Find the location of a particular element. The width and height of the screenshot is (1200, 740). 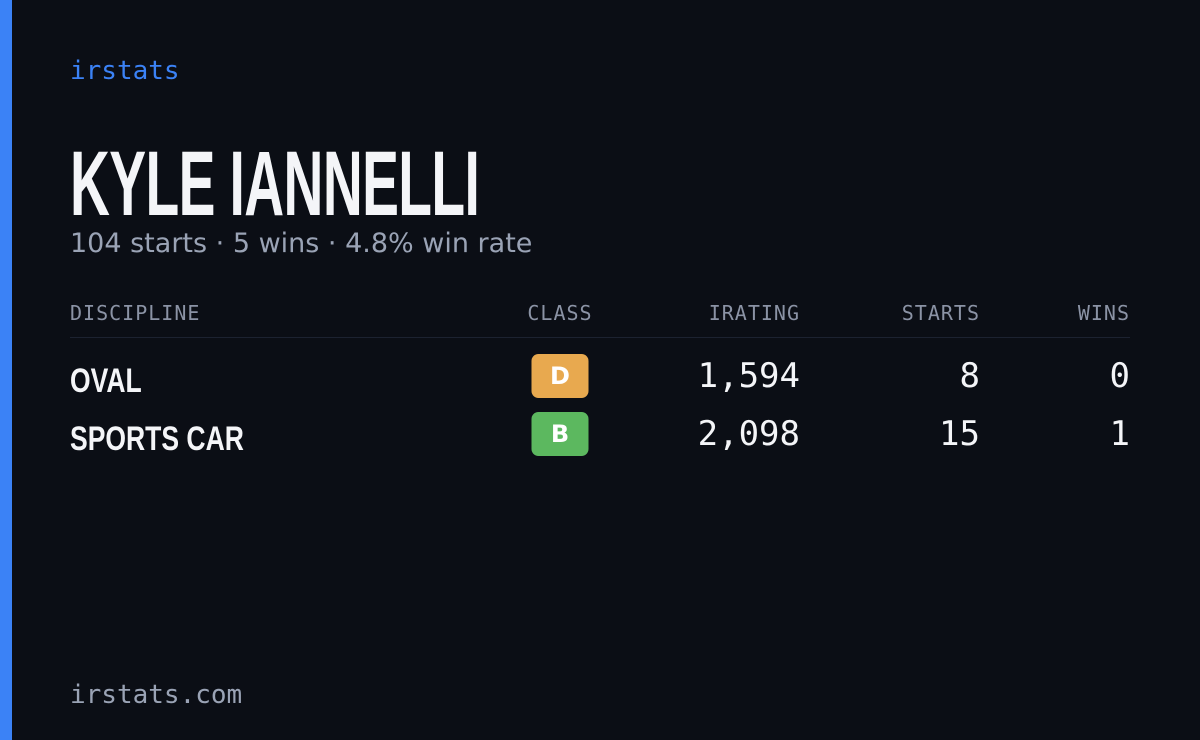

column-header: WINS is located at coordinates (1103, 313).